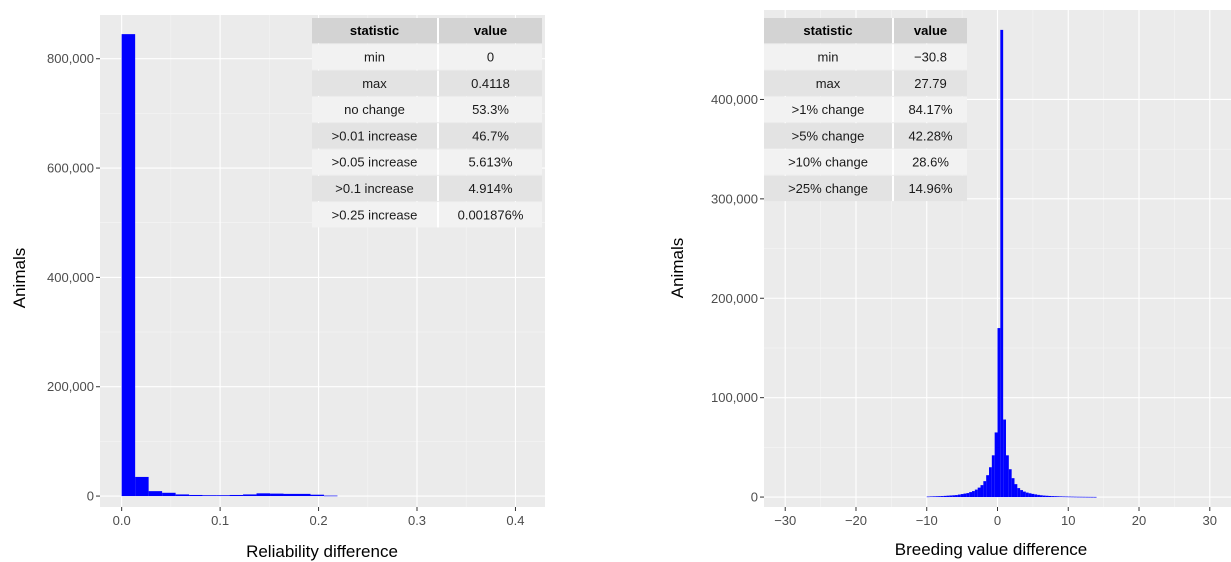  Describe the element at coordinates (319, 517) in the screenshot. I see `x-axis-ticks: 0.0 0.1 0.2 0.3 0.4` at that location.